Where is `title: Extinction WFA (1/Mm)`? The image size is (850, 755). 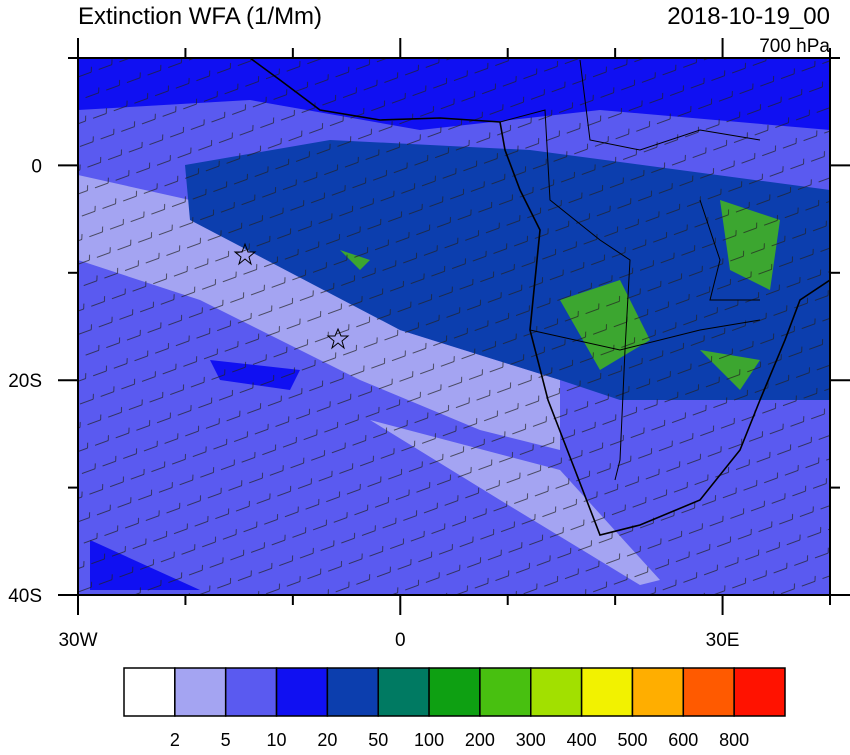
title: Extinction WFA (1/Mm) is located at coordinates (200, 16).